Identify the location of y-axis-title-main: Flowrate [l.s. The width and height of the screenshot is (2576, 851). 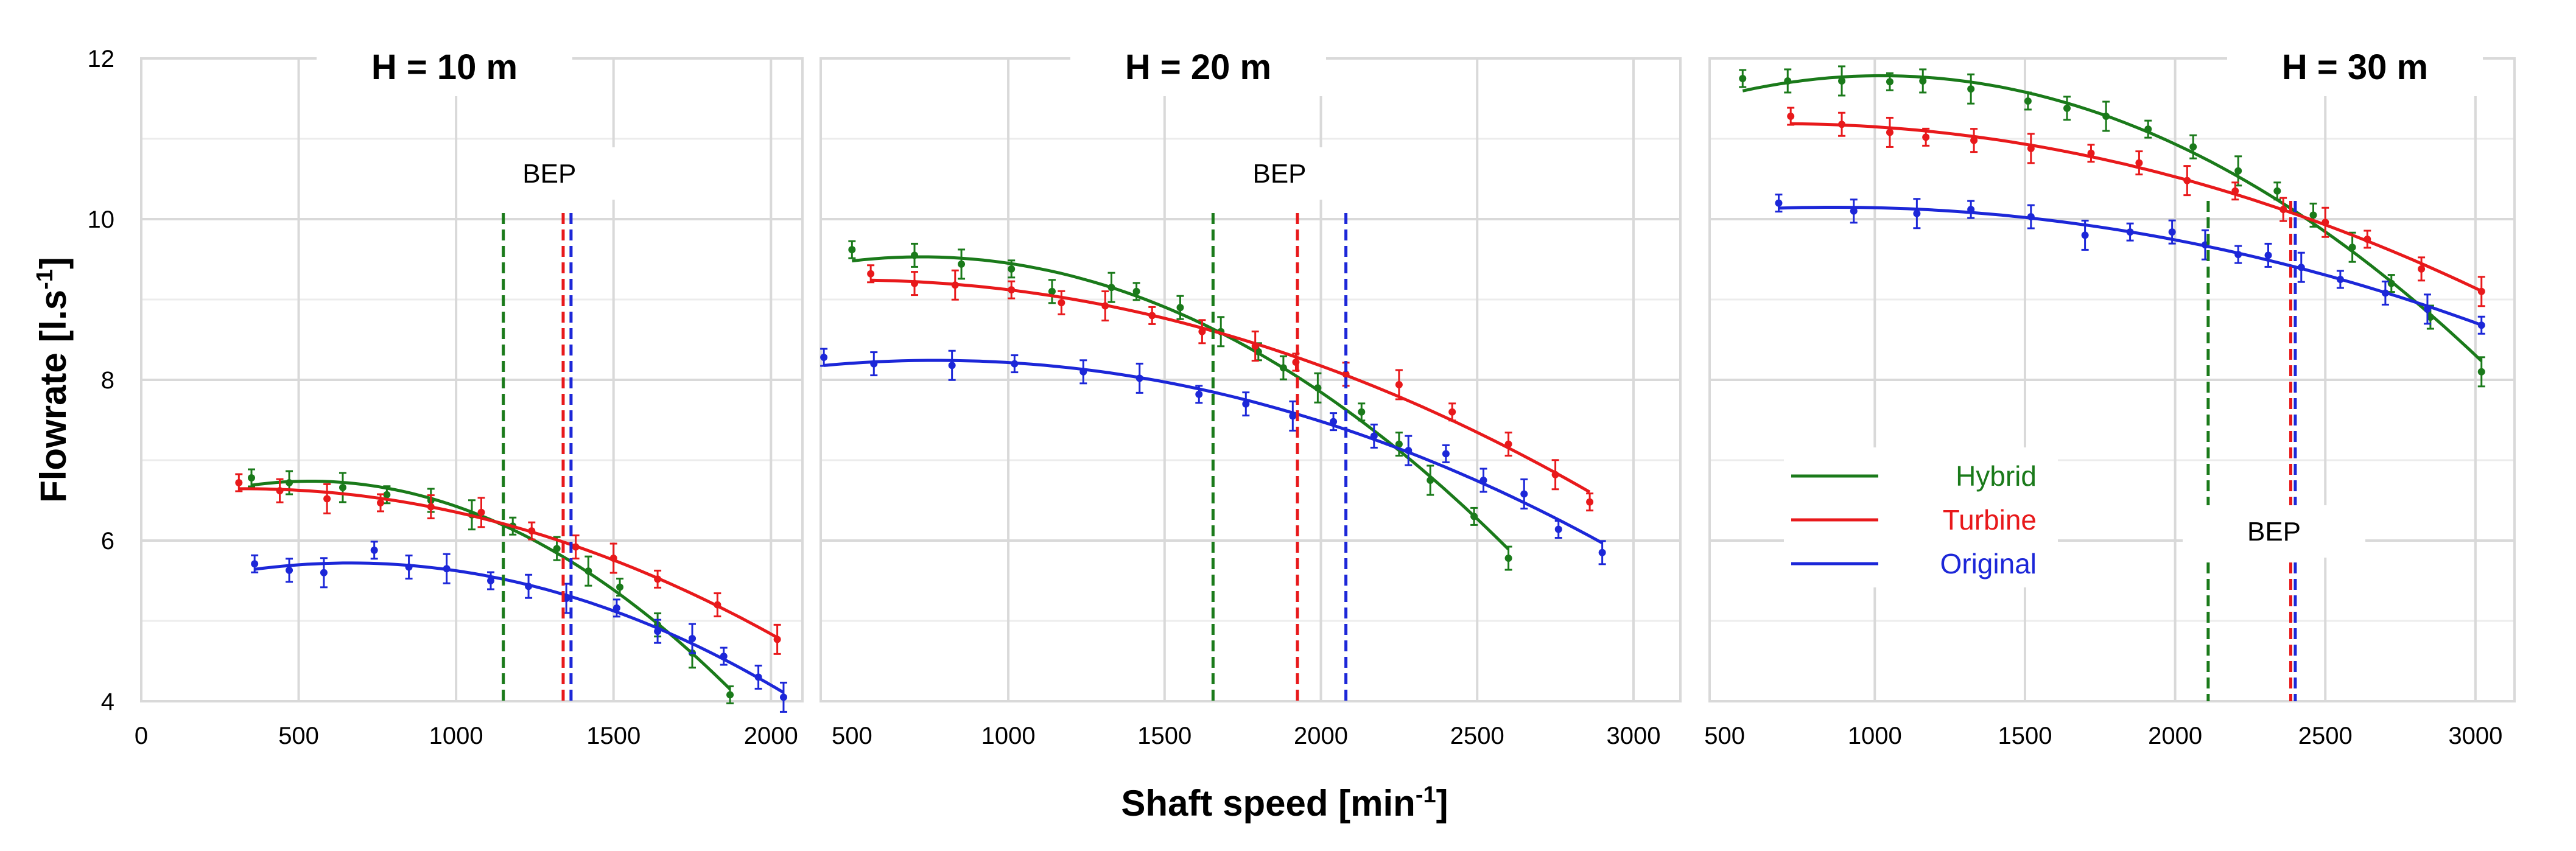
(53, 396).